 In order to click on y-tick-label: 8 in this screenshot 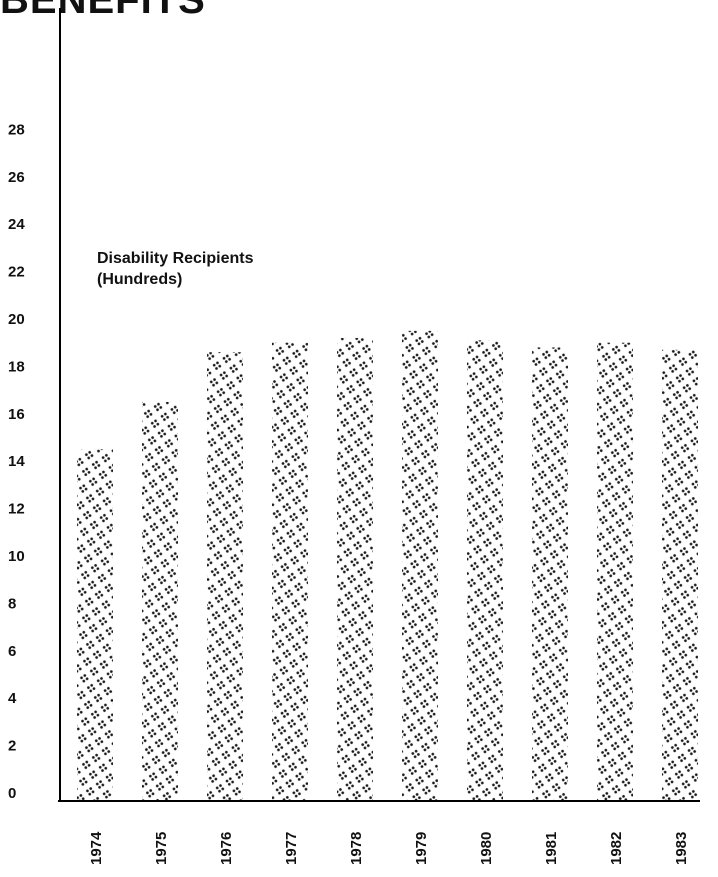, I will do `click(12, 603)`.